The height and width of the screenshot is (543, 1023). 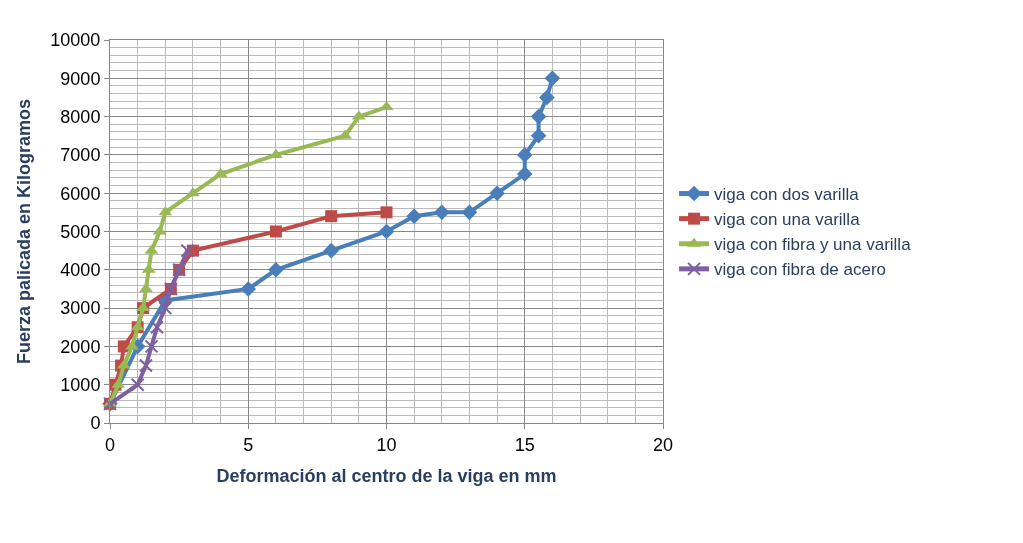 I want to click on x-tick-label: 10, so click(x=386, y=444).